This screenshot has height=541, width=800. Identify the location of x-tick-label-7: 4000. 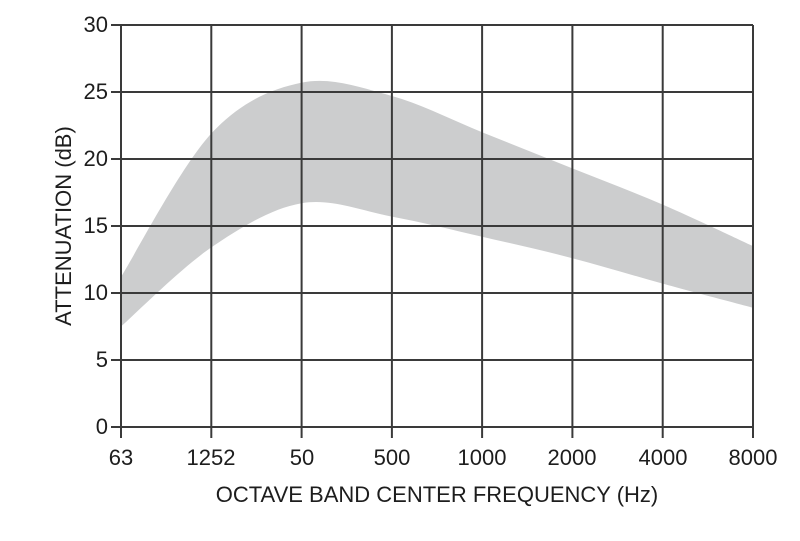
(663, 457).